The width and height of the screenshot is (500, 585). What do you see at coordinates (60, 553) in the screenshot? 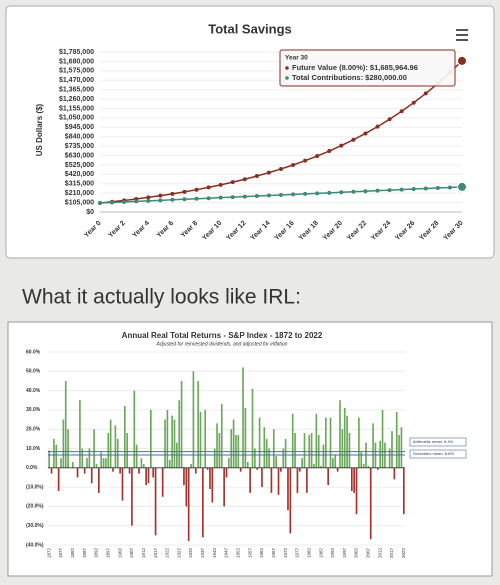
I see `x-tick-label: 1877` at bounding box center [60, 553].